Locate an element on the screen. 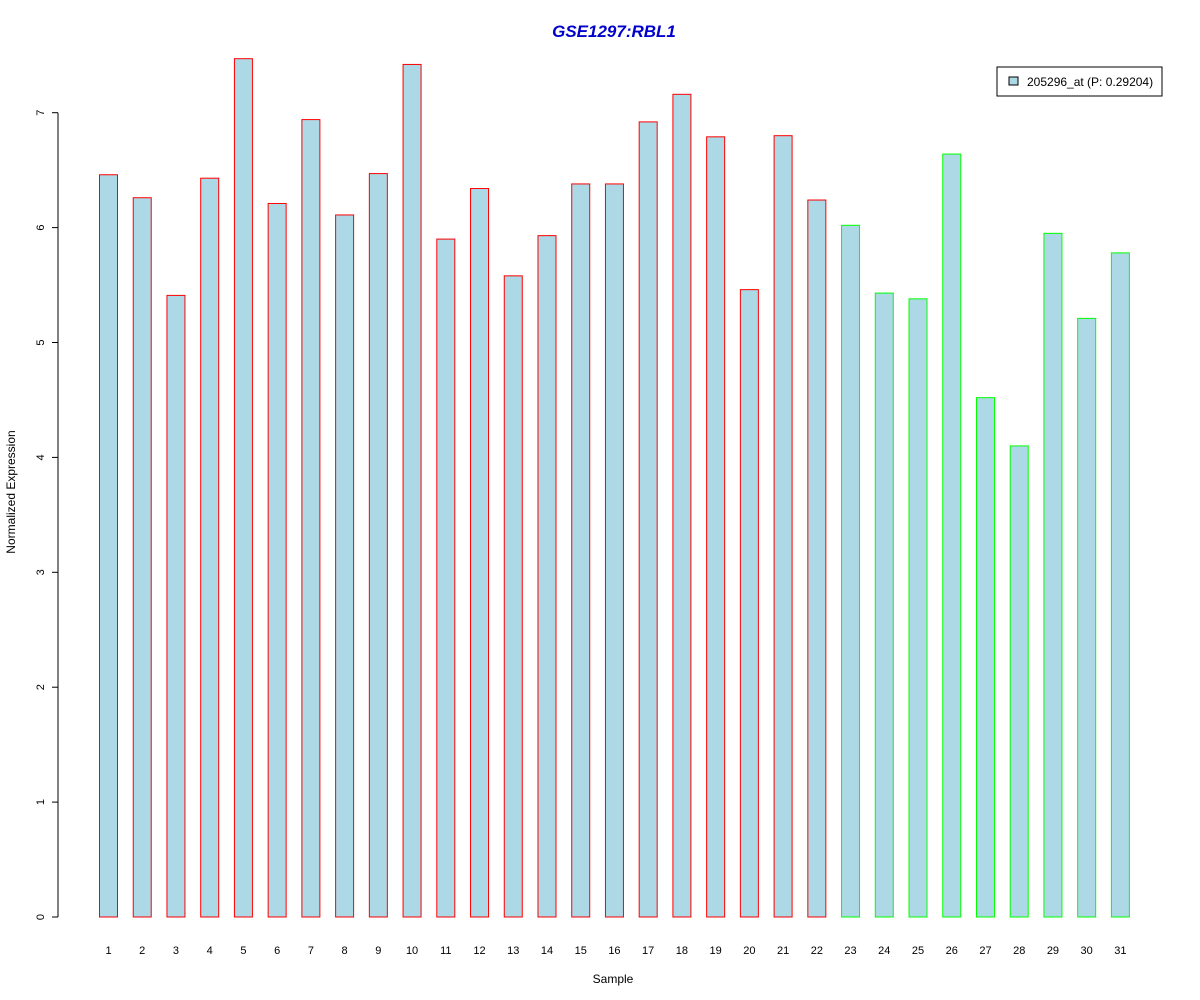 This screenshot has height=1000, width=1200. x-tick-label: 25 is located at coordinates (918, 951).